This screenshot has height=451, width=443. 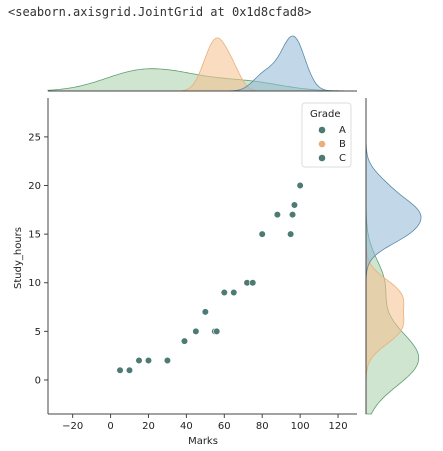 What do you see at coordinates (337, 426) in the screenshot?
I see `x-tick-label: 120` at bounding box center [337, 426].